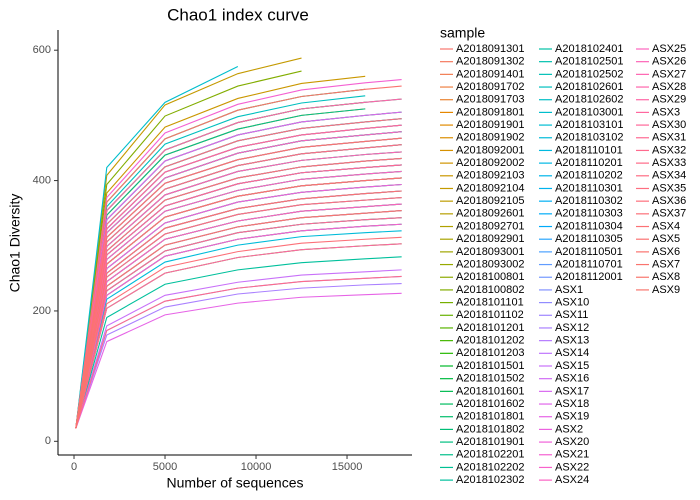 The height and width of the screenshot is (500, 700). I want to click on legend-label: ASX28, so click(669, 87).